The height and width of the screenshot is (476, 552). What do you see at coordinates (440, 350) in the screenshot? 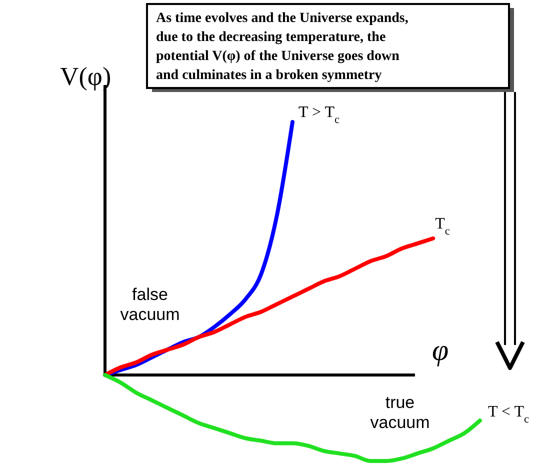
I see `x-axis-title: φ` at bounding box center [440, 350].